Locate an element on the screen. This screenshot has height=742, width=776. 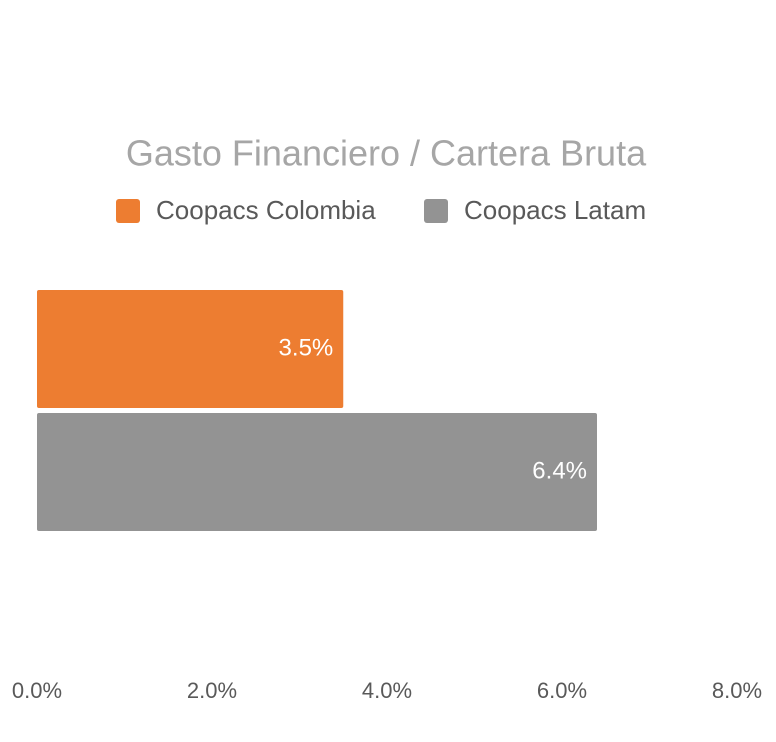
legend-label: Coopacs Colombia is located at coordinates (266, 210).